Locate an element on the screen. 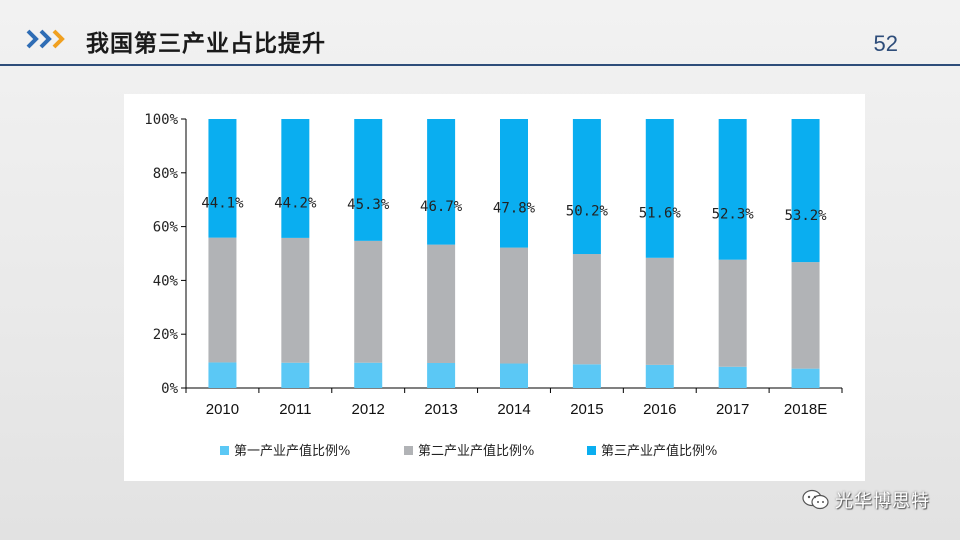 This screenshot has height=540, width=960. data-label: 46.7% is located at coordinates (441, 207).